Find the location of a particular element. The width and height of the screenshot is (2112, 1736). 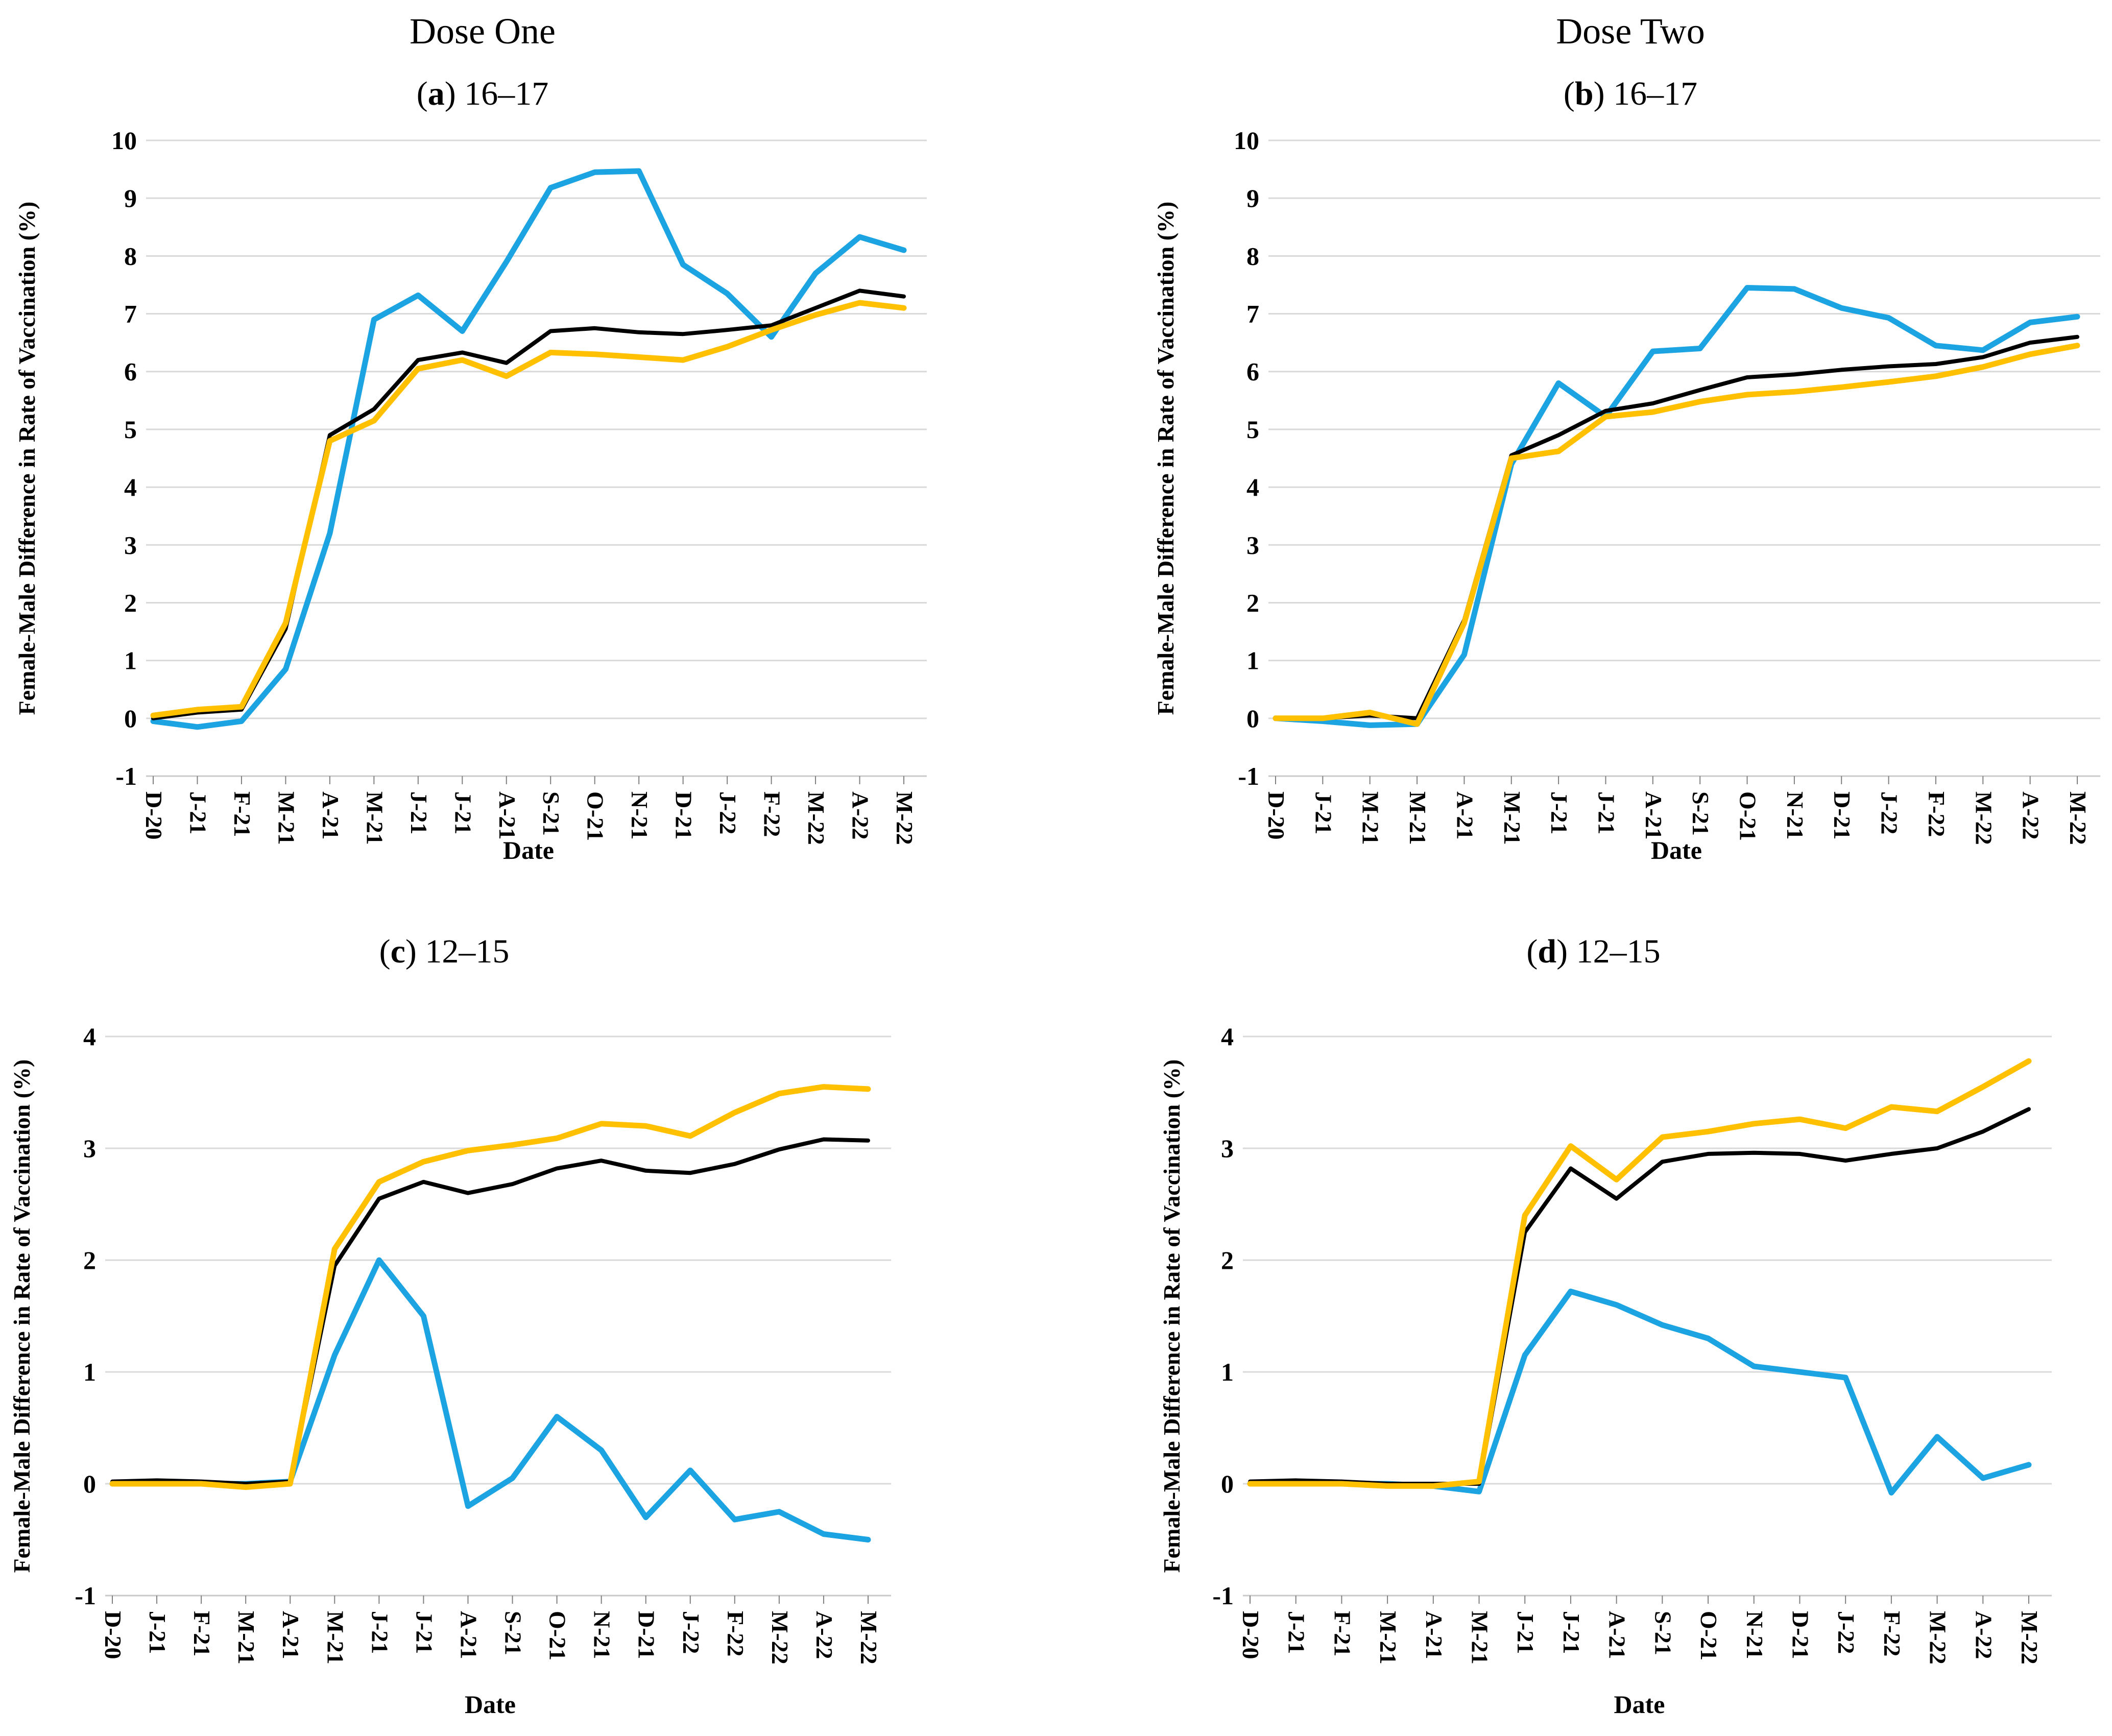

y-tick-label: 10 is located at coordinates (124, 141).